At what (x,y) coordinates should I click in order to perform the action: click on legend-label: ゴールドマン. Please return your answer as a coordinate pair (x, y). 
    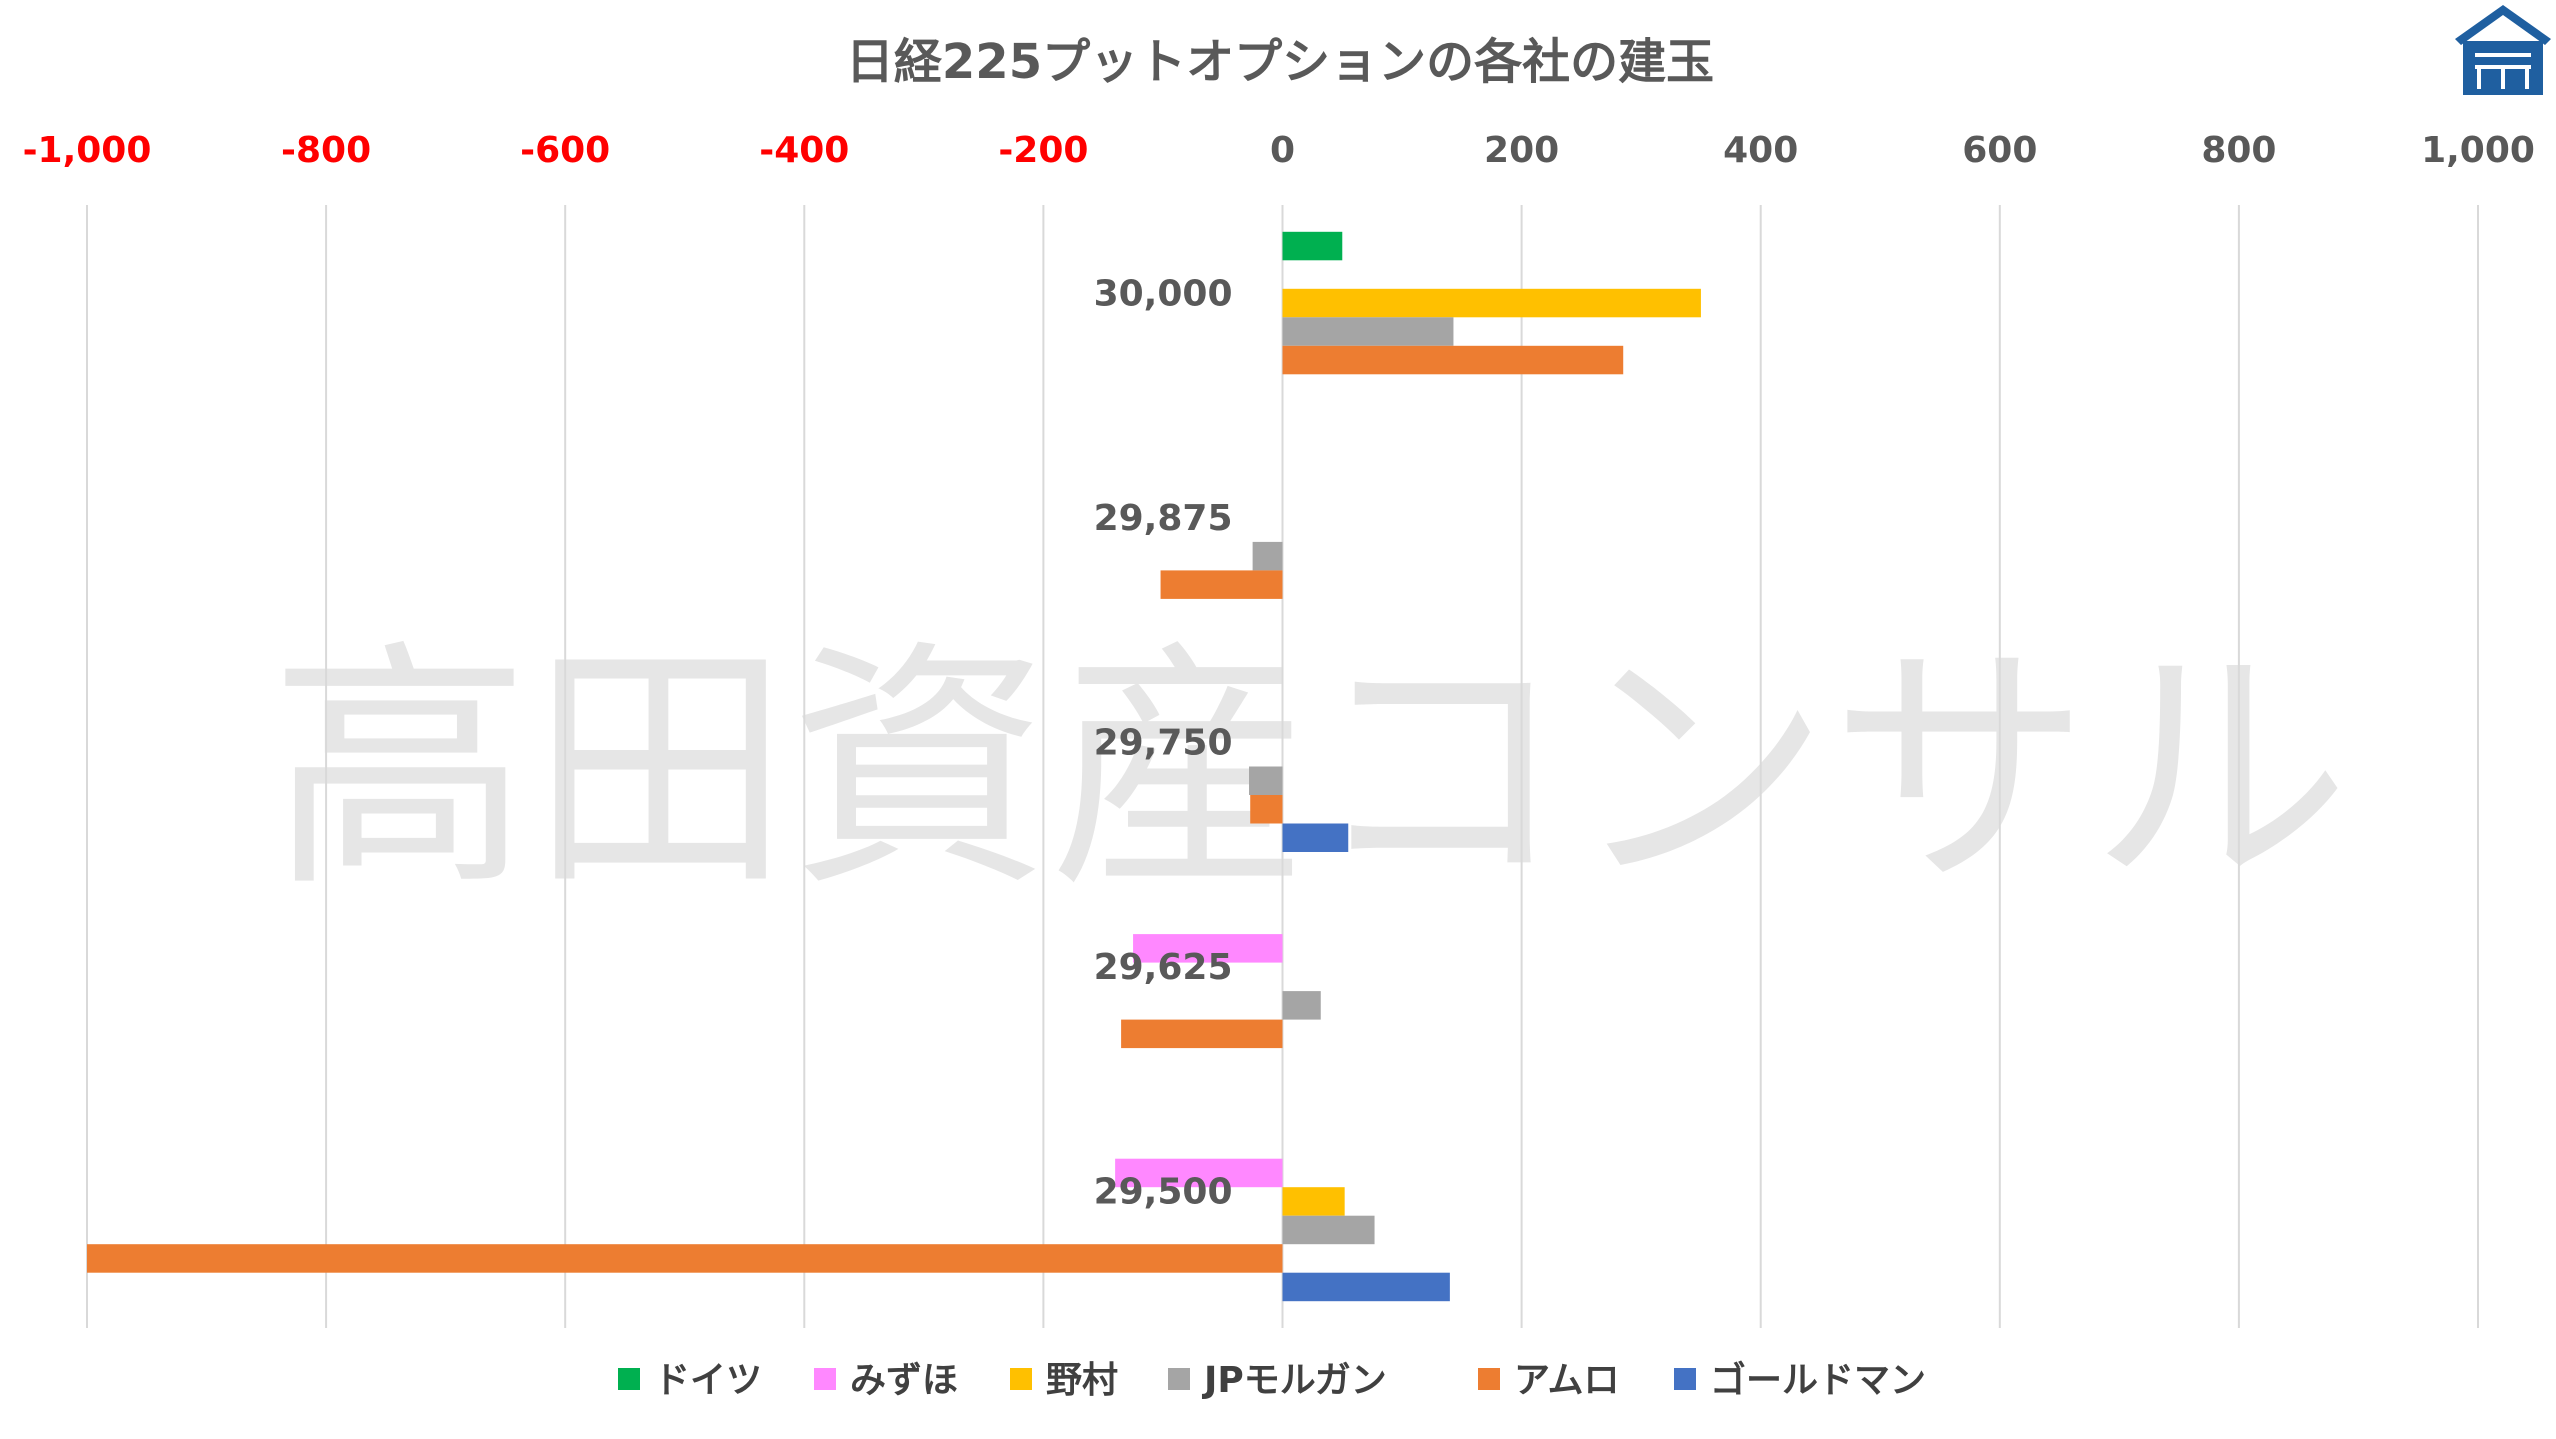
    Looking at the image, I should click on (1818, 1380).